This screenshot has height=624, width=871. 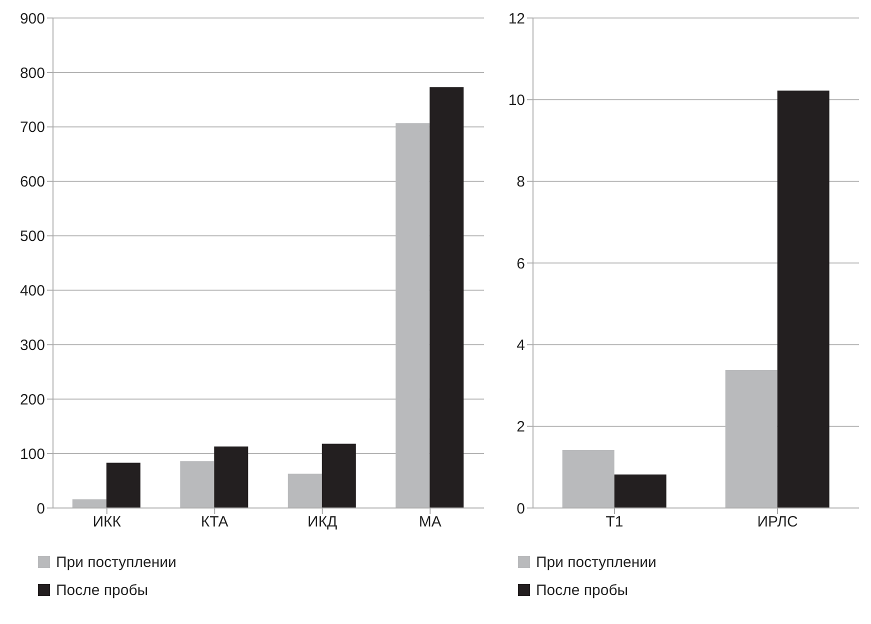 What do you see at coordinates (520, 263) in the screenshot?
I see `y-tick-label: 6` at bounding box center [520, 263].